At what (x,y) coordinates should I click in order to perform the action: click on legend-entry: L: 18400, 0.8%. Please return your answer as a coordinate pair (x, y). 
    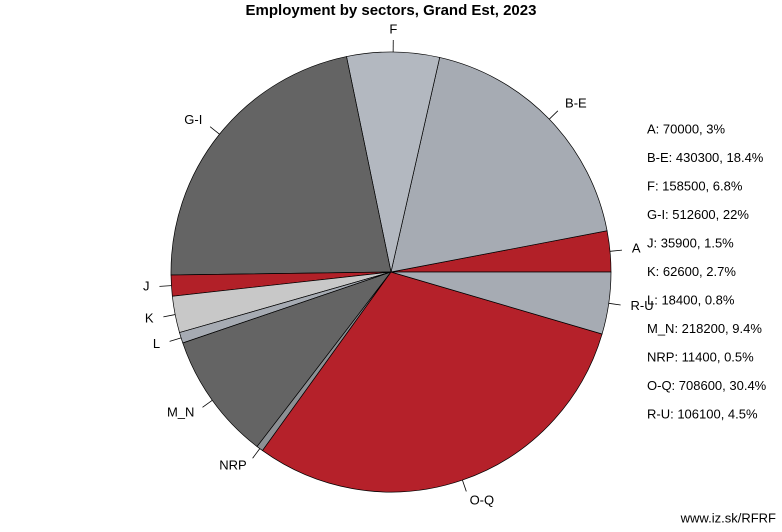
    Looking at the image, I should click on (691, 299).